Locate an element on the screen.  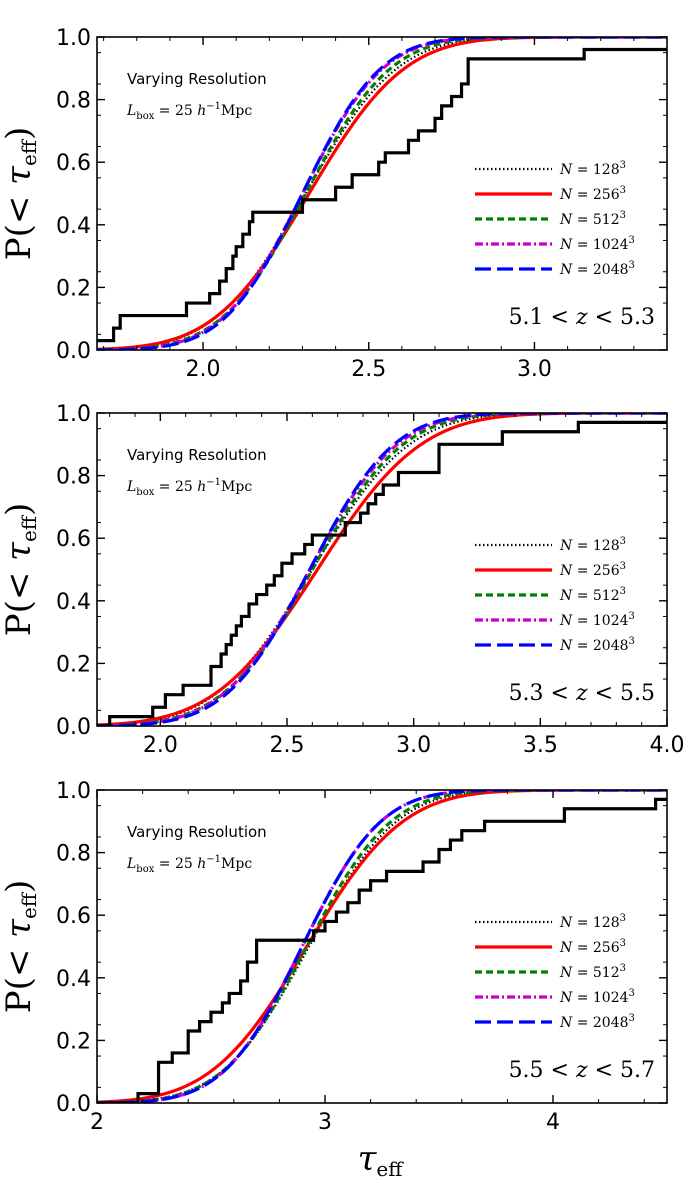
x-tick-label: 4 is located at coordinates (553, 1122).